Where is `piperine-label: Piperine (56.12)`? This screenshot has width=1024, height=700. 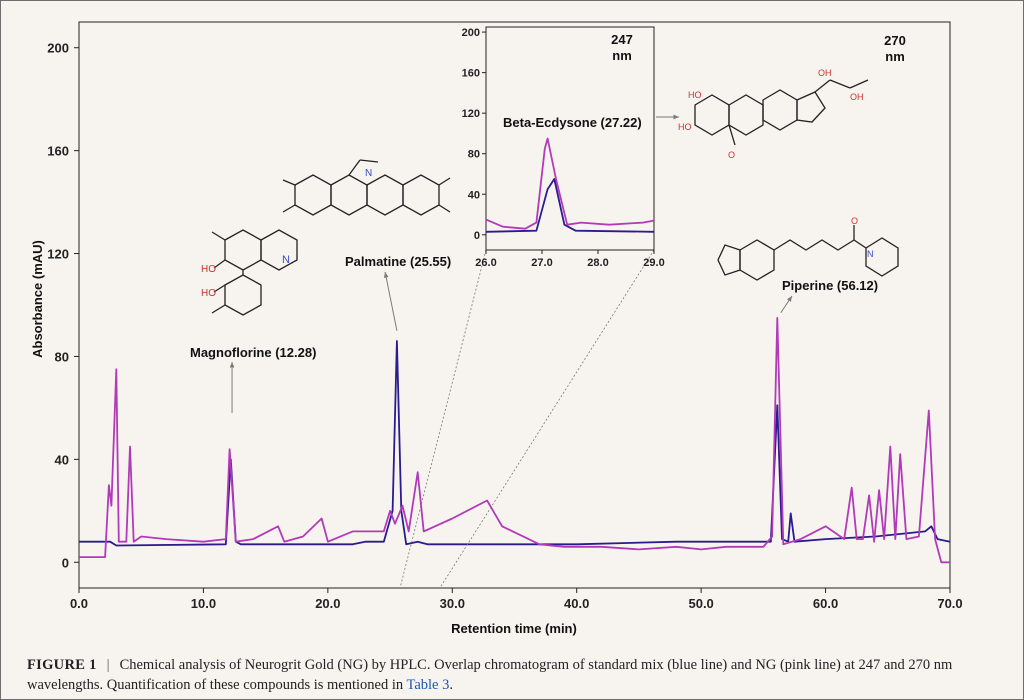 piperine-label: Piperine (56.12) is located at coordinates (830, 285).